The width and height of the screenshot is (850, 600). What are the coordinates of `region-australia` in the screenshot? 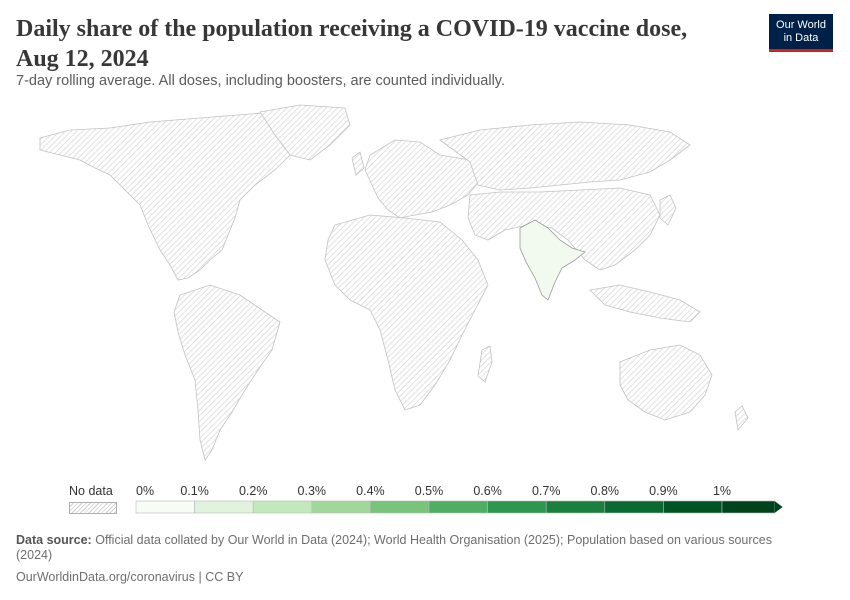 It's located at (666, 382).